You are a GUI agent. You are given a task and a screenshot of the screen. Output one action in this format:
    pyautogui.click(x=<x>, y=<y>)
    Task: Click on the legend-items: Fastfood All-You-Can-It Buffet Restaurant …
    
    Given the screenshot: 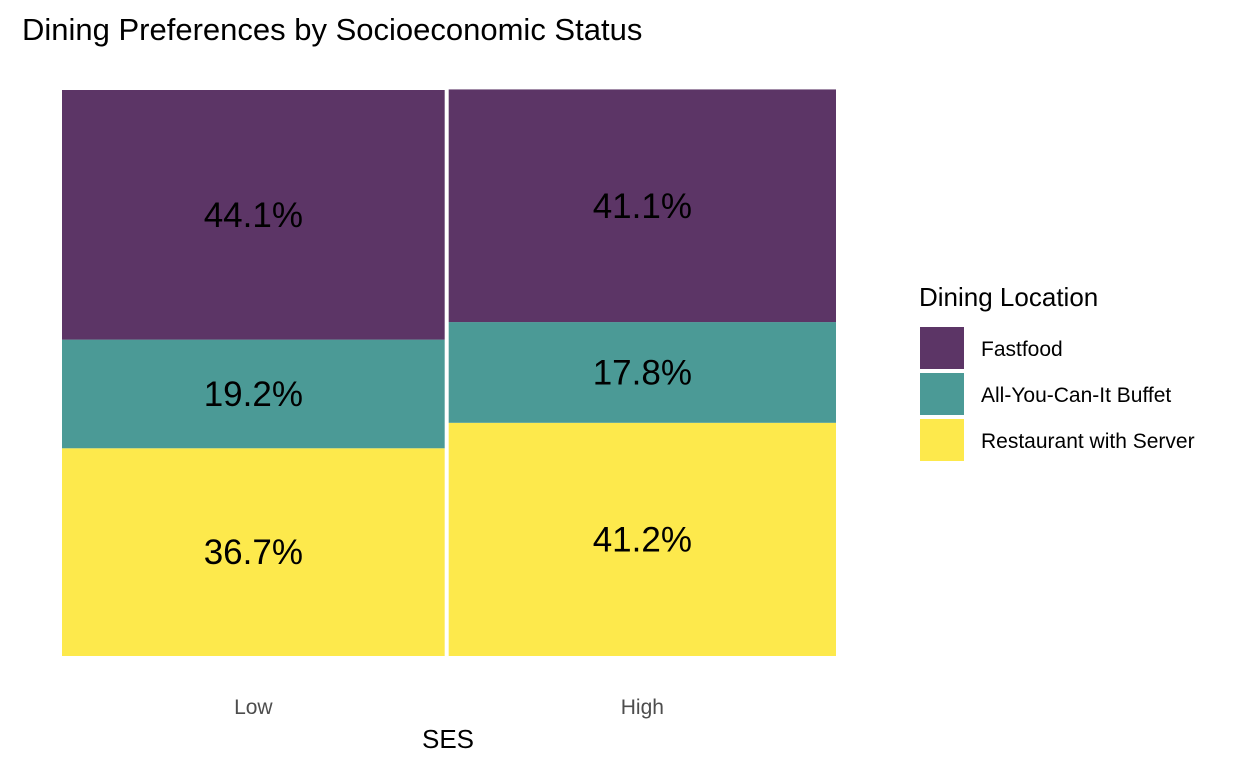 What is the action you would take?
    pyautogui.click(x=1057, y=394)
    